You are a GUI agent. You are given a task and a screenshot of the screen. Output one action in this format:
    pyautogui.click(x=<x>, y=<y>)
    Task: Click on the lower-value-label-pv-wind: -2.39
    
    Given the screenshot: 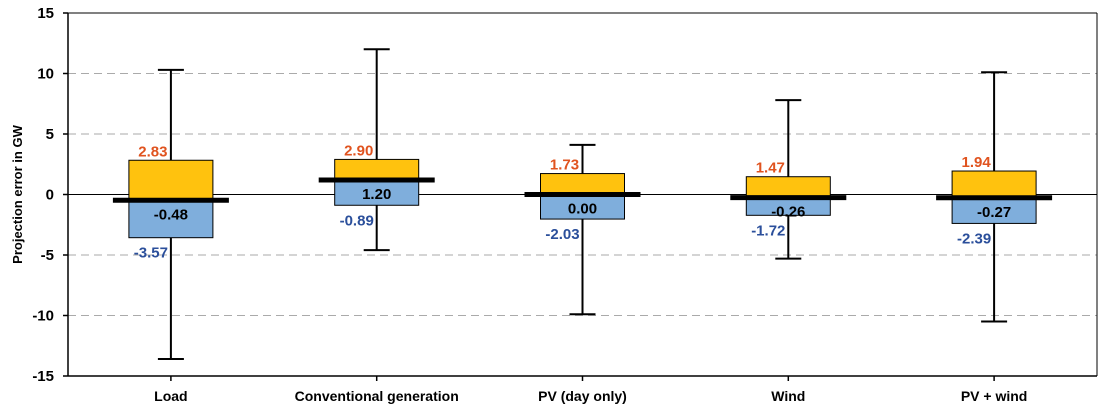 What is the action you would take?
    pyautogui.click(x=974, y=238)
    